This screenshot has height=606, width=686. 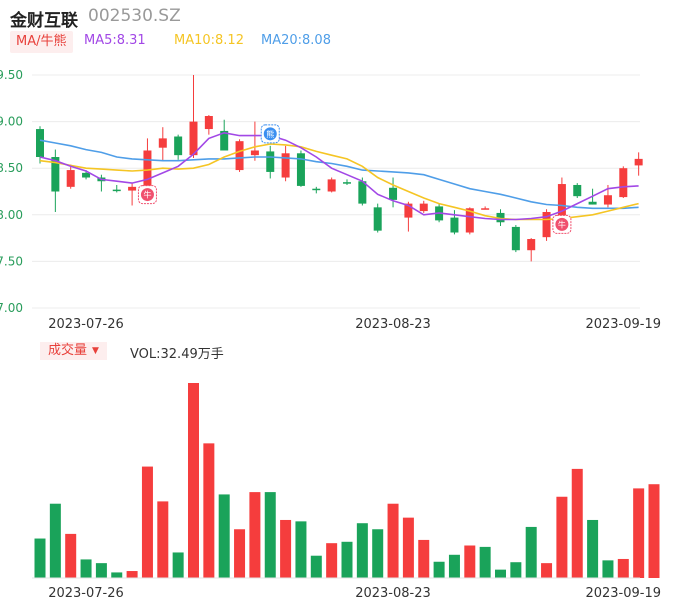 What do you see at coordinates (68, 350) in the screenshot?
I see `volume-indicator-label: 成交量` at bounding box center [68, 350].